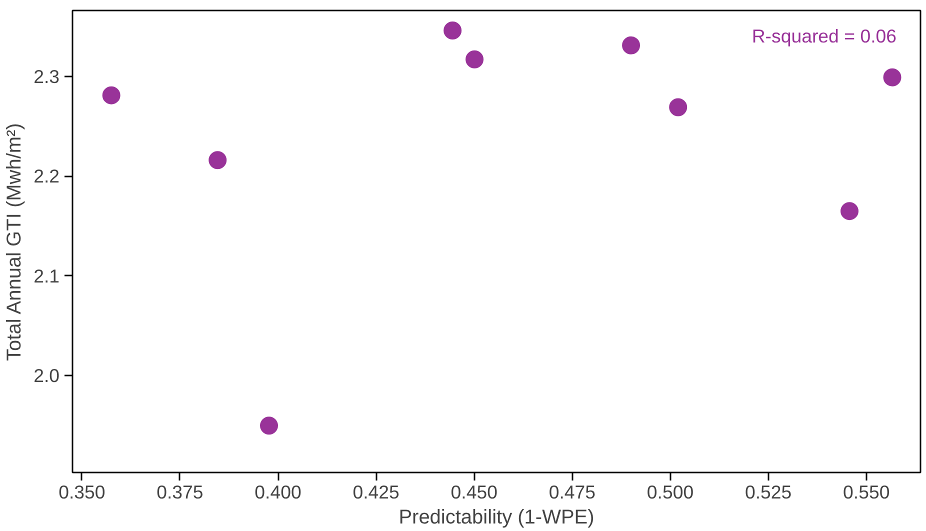 Image resolution: width=926 pixels, height=531 pixels. Describe the element at coordinates (47, 76) in the screenshot. I see `y-tick-label: 2.3` at that location.